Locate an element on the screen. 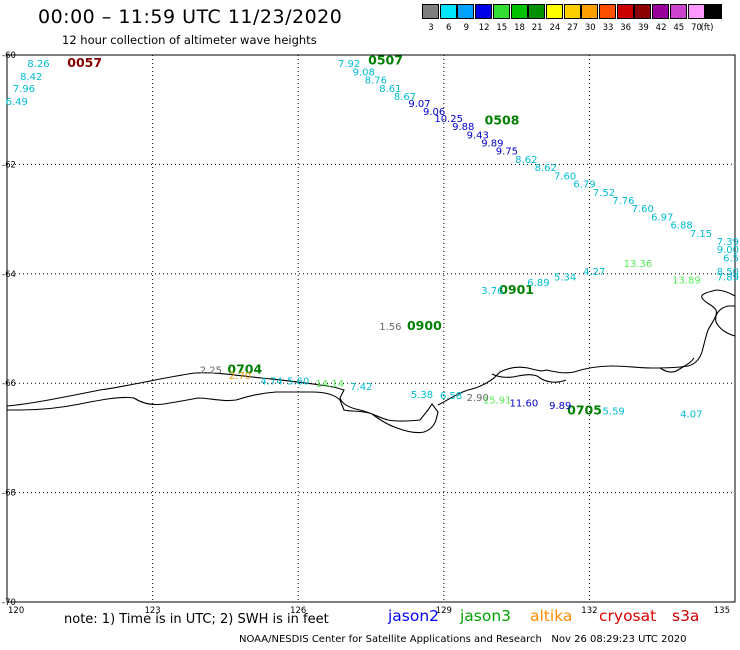 This screenshot has height=650, width=740. wave-height-value: 8.67 is located at coordinates (405, 97).